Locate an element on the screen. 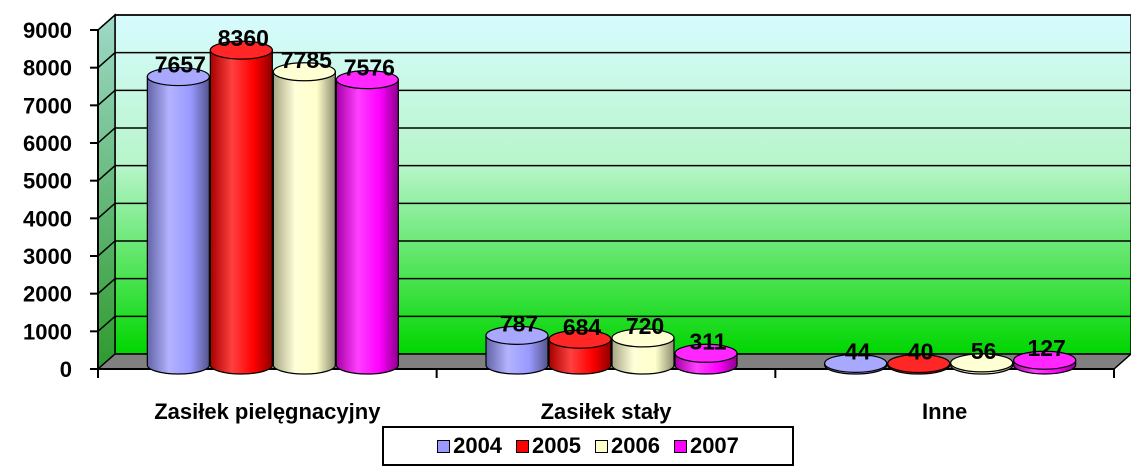 The height and width of the screenshot is (468, 1131). data-label: 8360 is located at coordinates (243, 38).